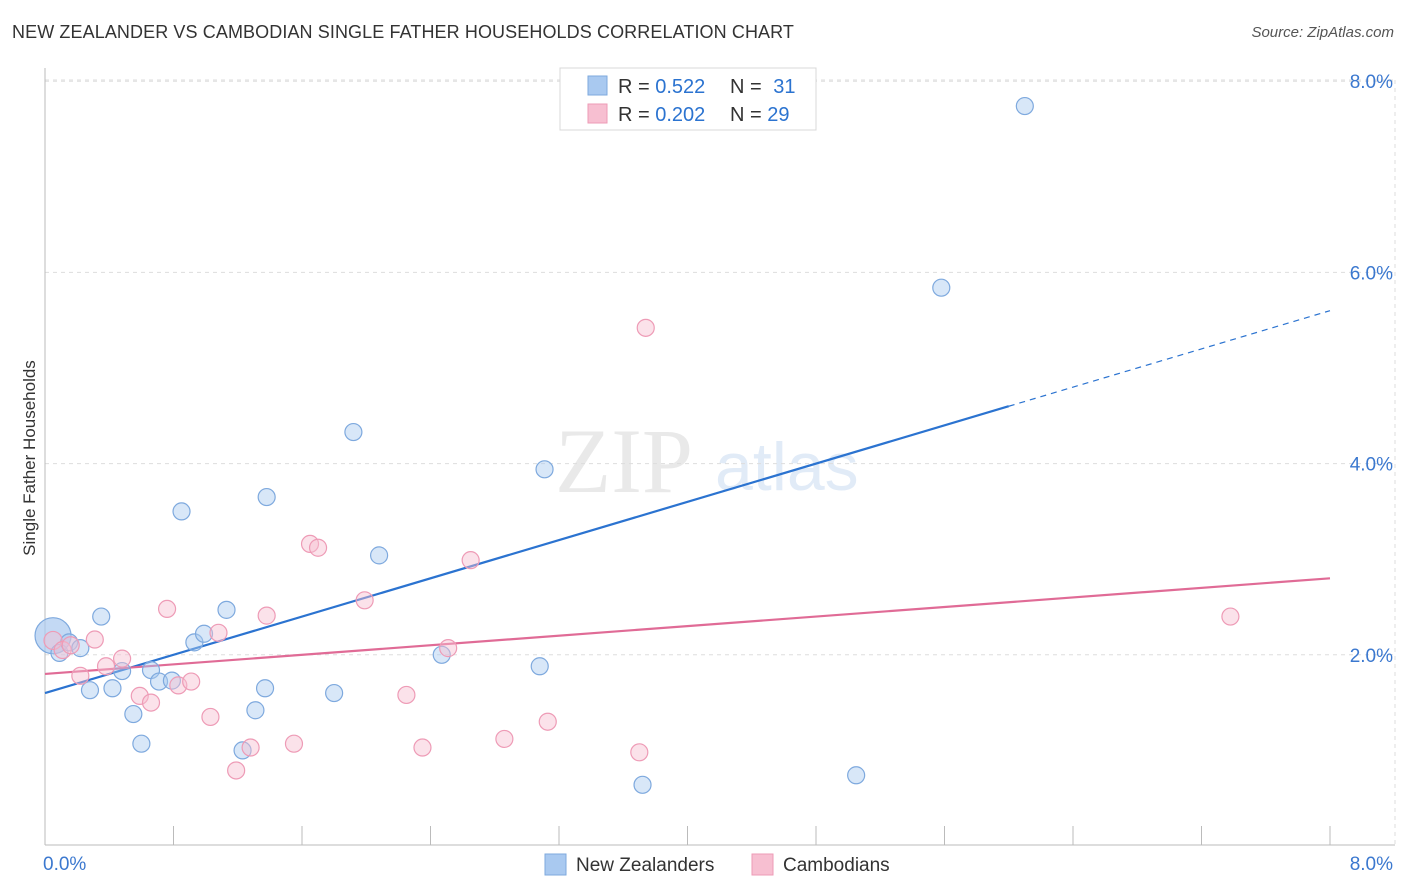 Image resolution: width=1406 pixels, height=892 pixels. I want to click on stats-n-value: 31, so click(784, 87).